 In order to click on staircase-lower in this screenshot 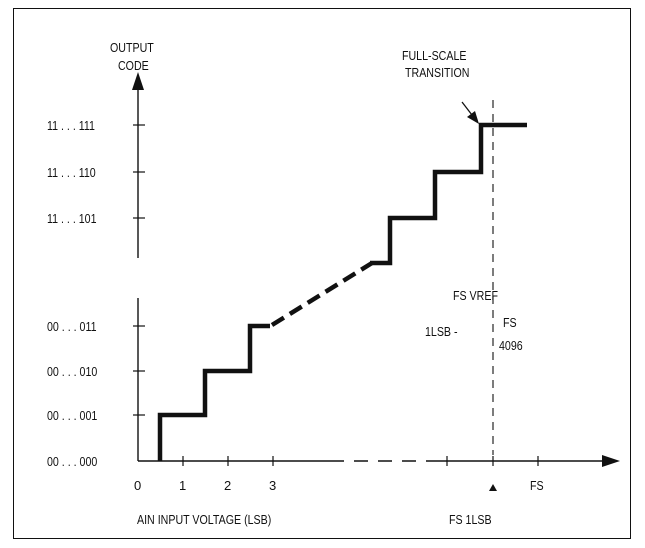, I will do `click(213, 392)`.